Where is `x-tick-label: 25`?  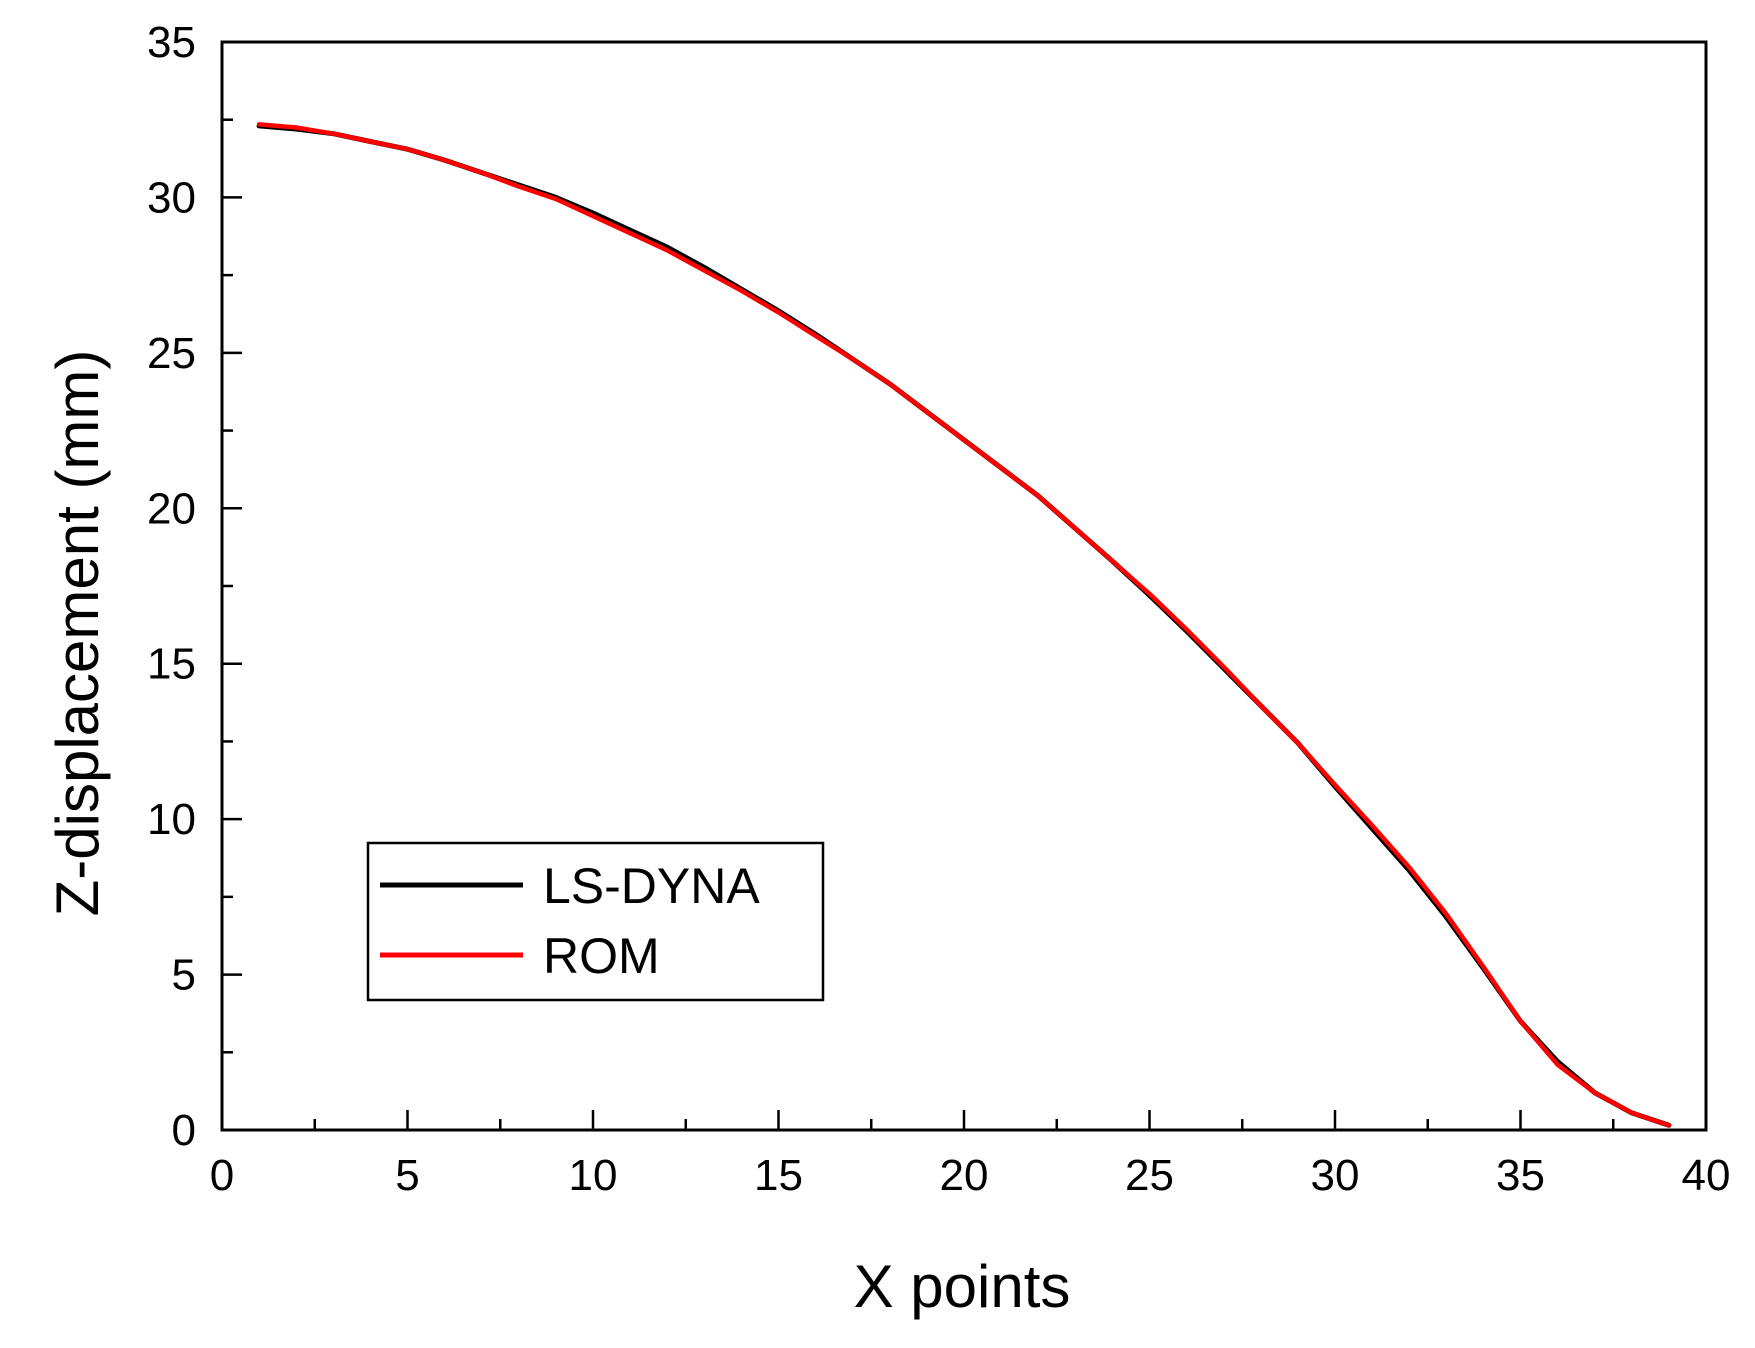 x-tick-label: 25 is located at coordinates (1149, 1175).